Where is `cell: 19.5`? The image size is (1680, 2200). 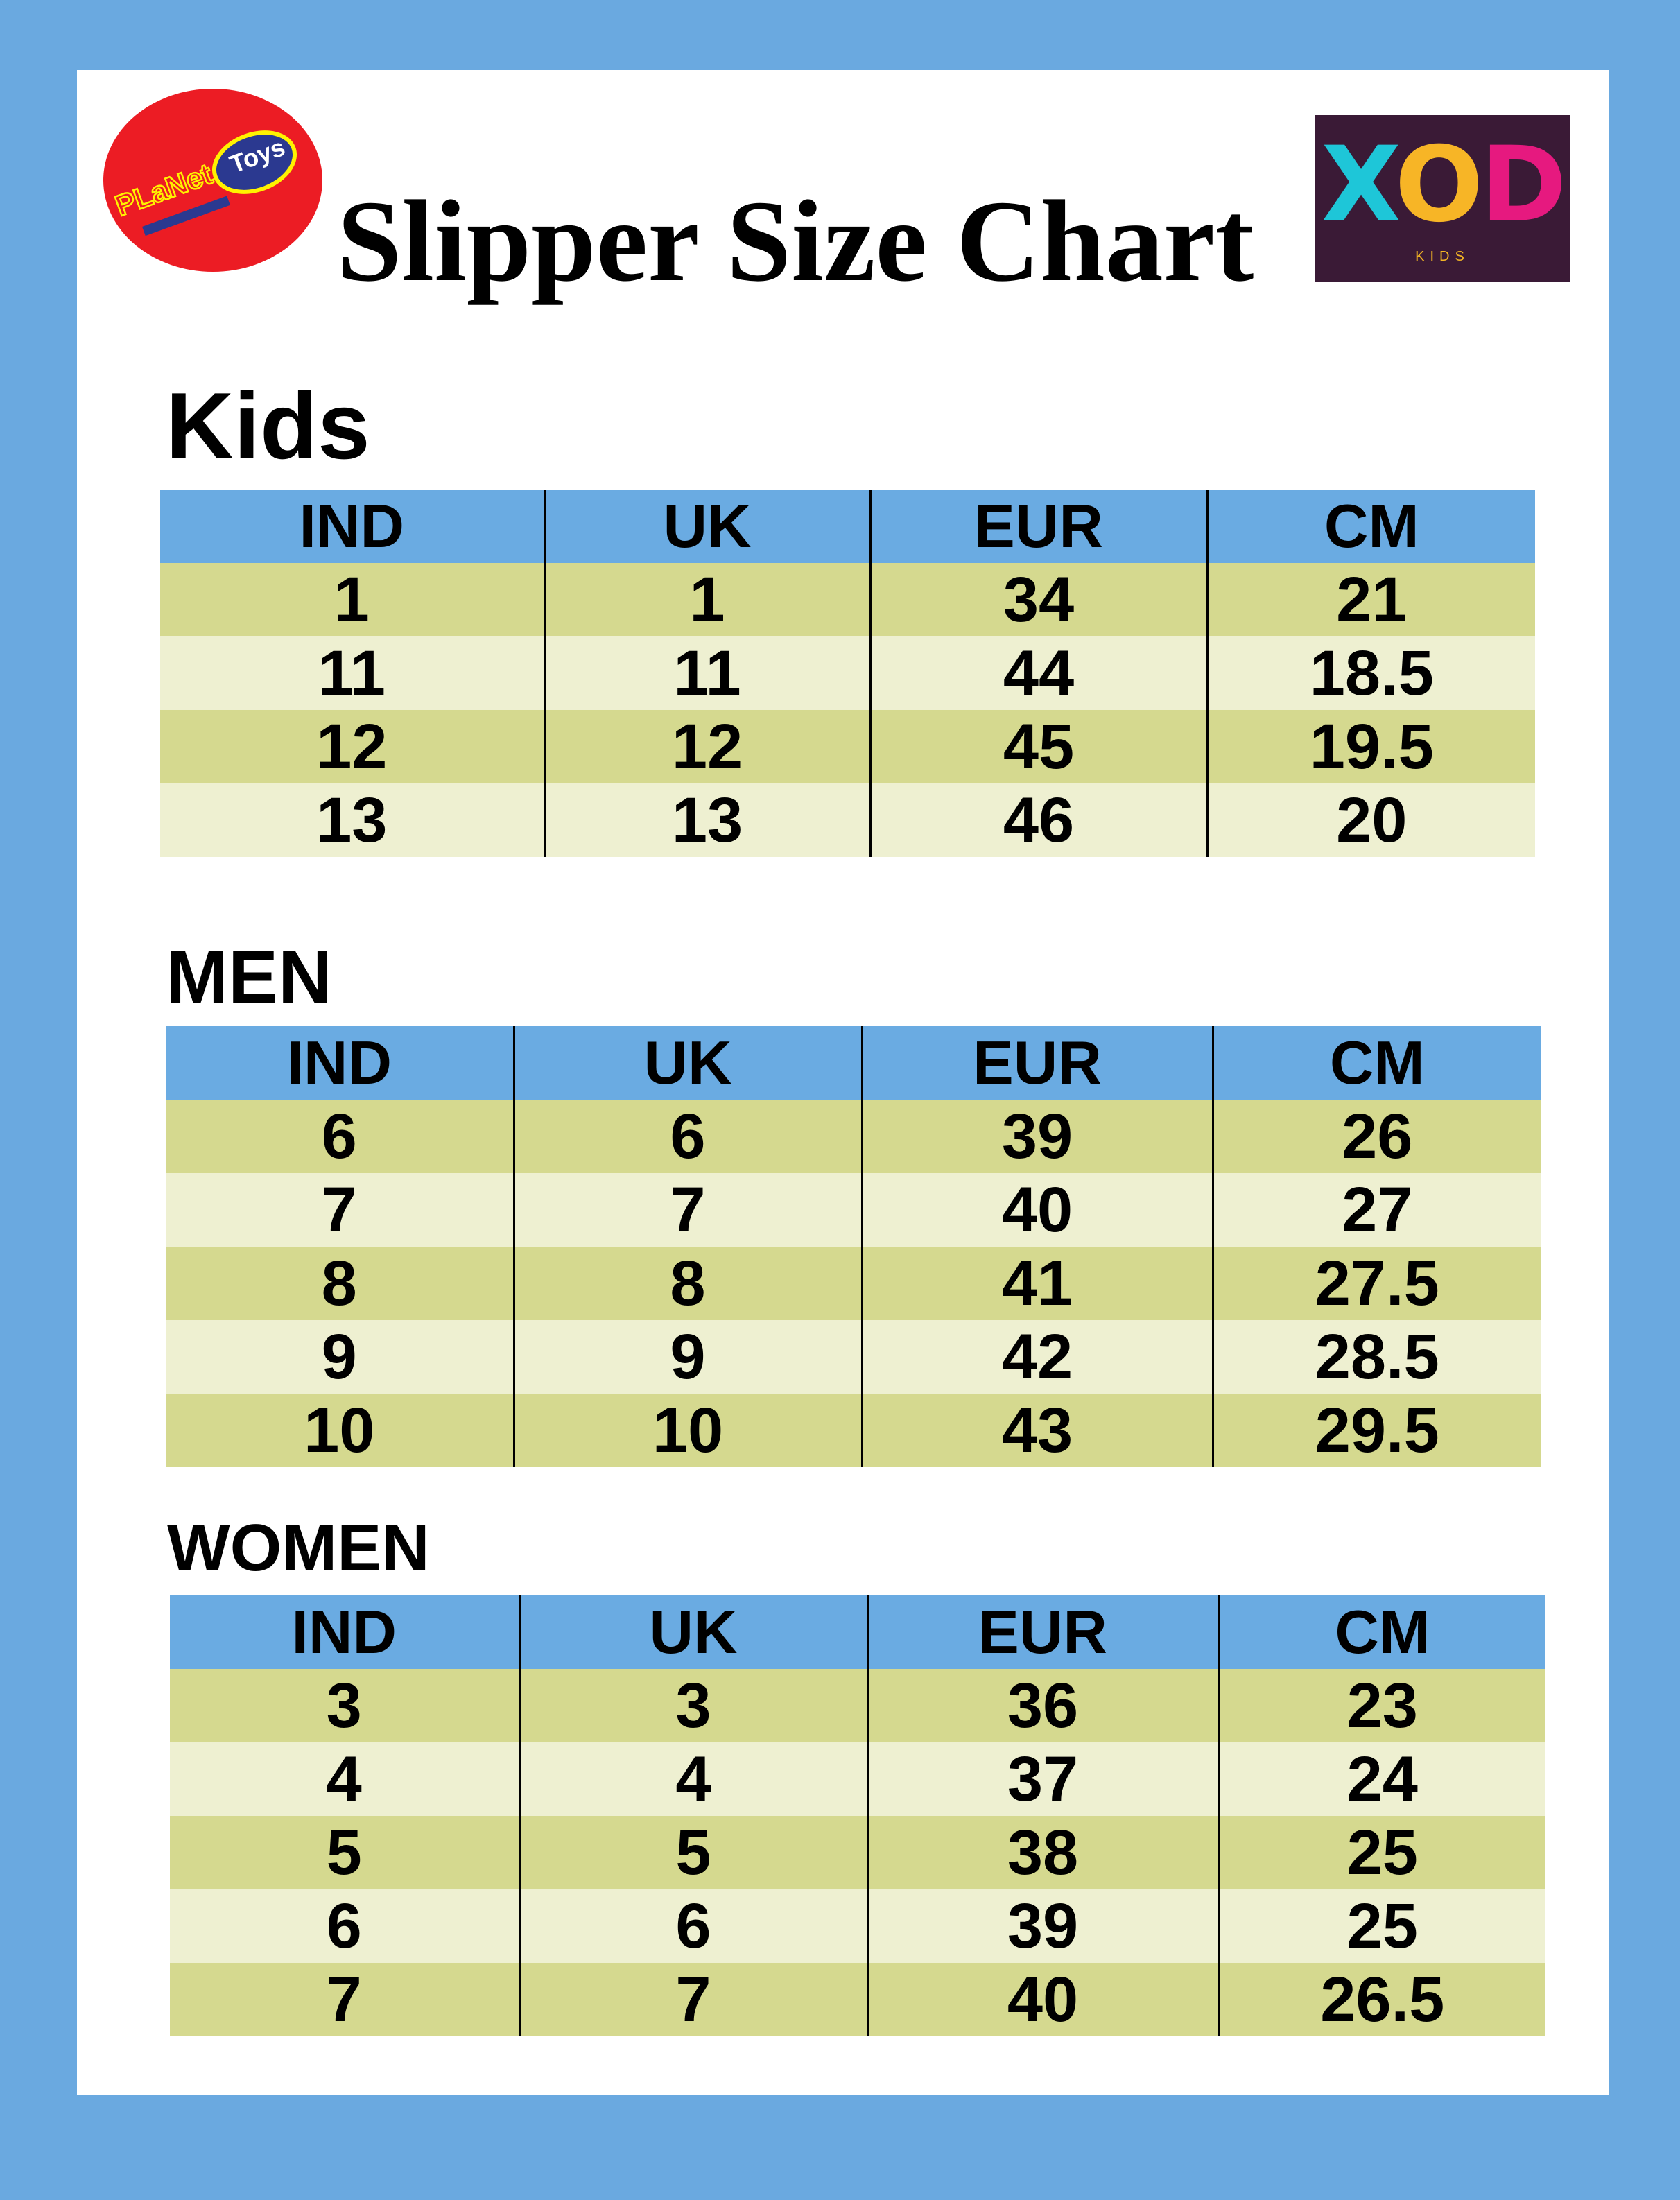
cell: 19.5 is located at coordinates (1370, 746).